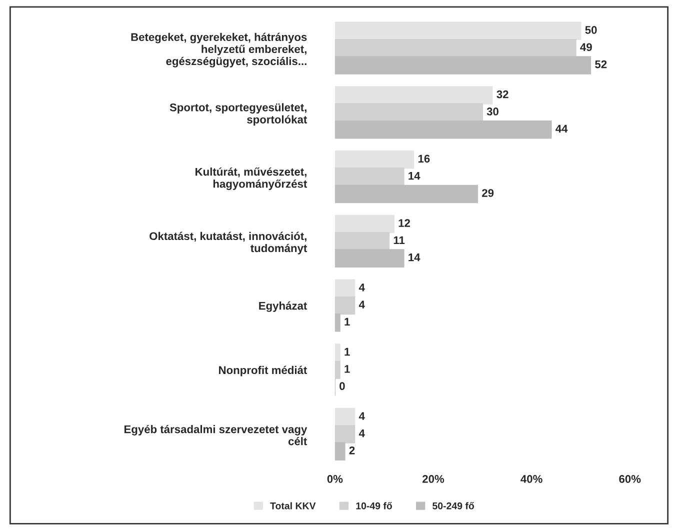 This screenshot has width=678, height=530. Describe the element at coordinates (283, 306) in the screenshot. I see `y-tick-label: Egyházat` at that location.